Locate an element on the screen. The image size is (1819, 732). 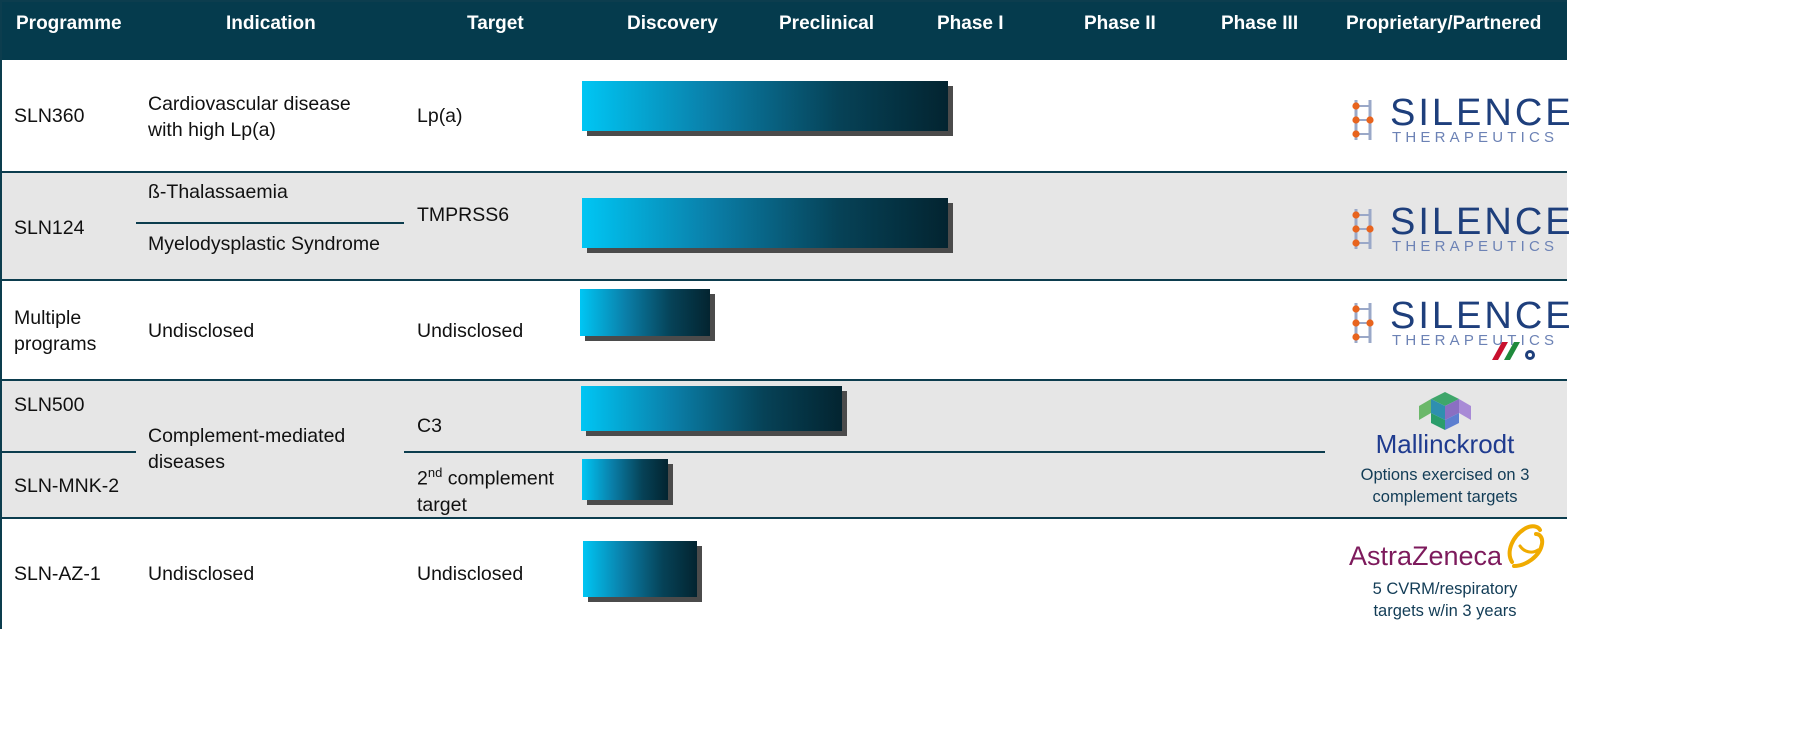
col-preclinical: Preclinical is located at coordinates (827, 23).